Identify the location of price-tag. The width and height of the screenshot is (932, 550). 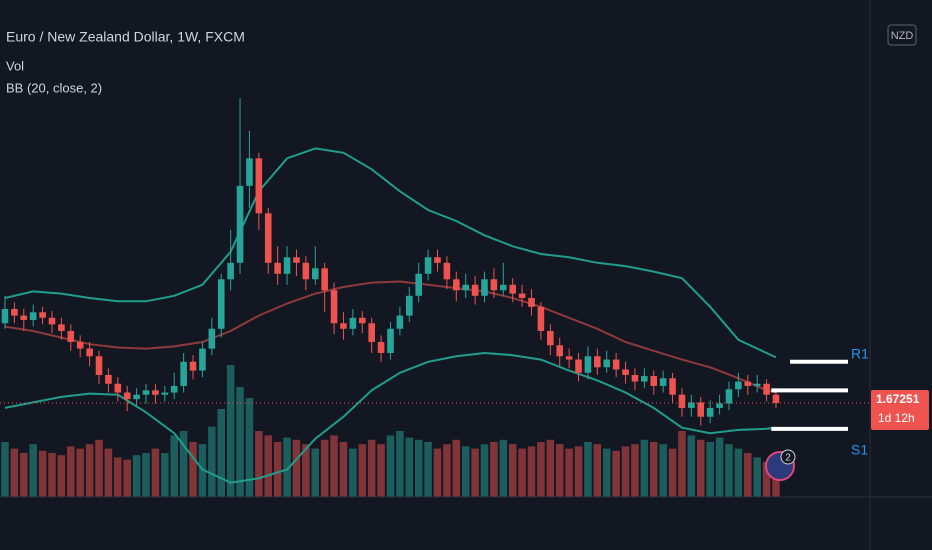
(900, 409).